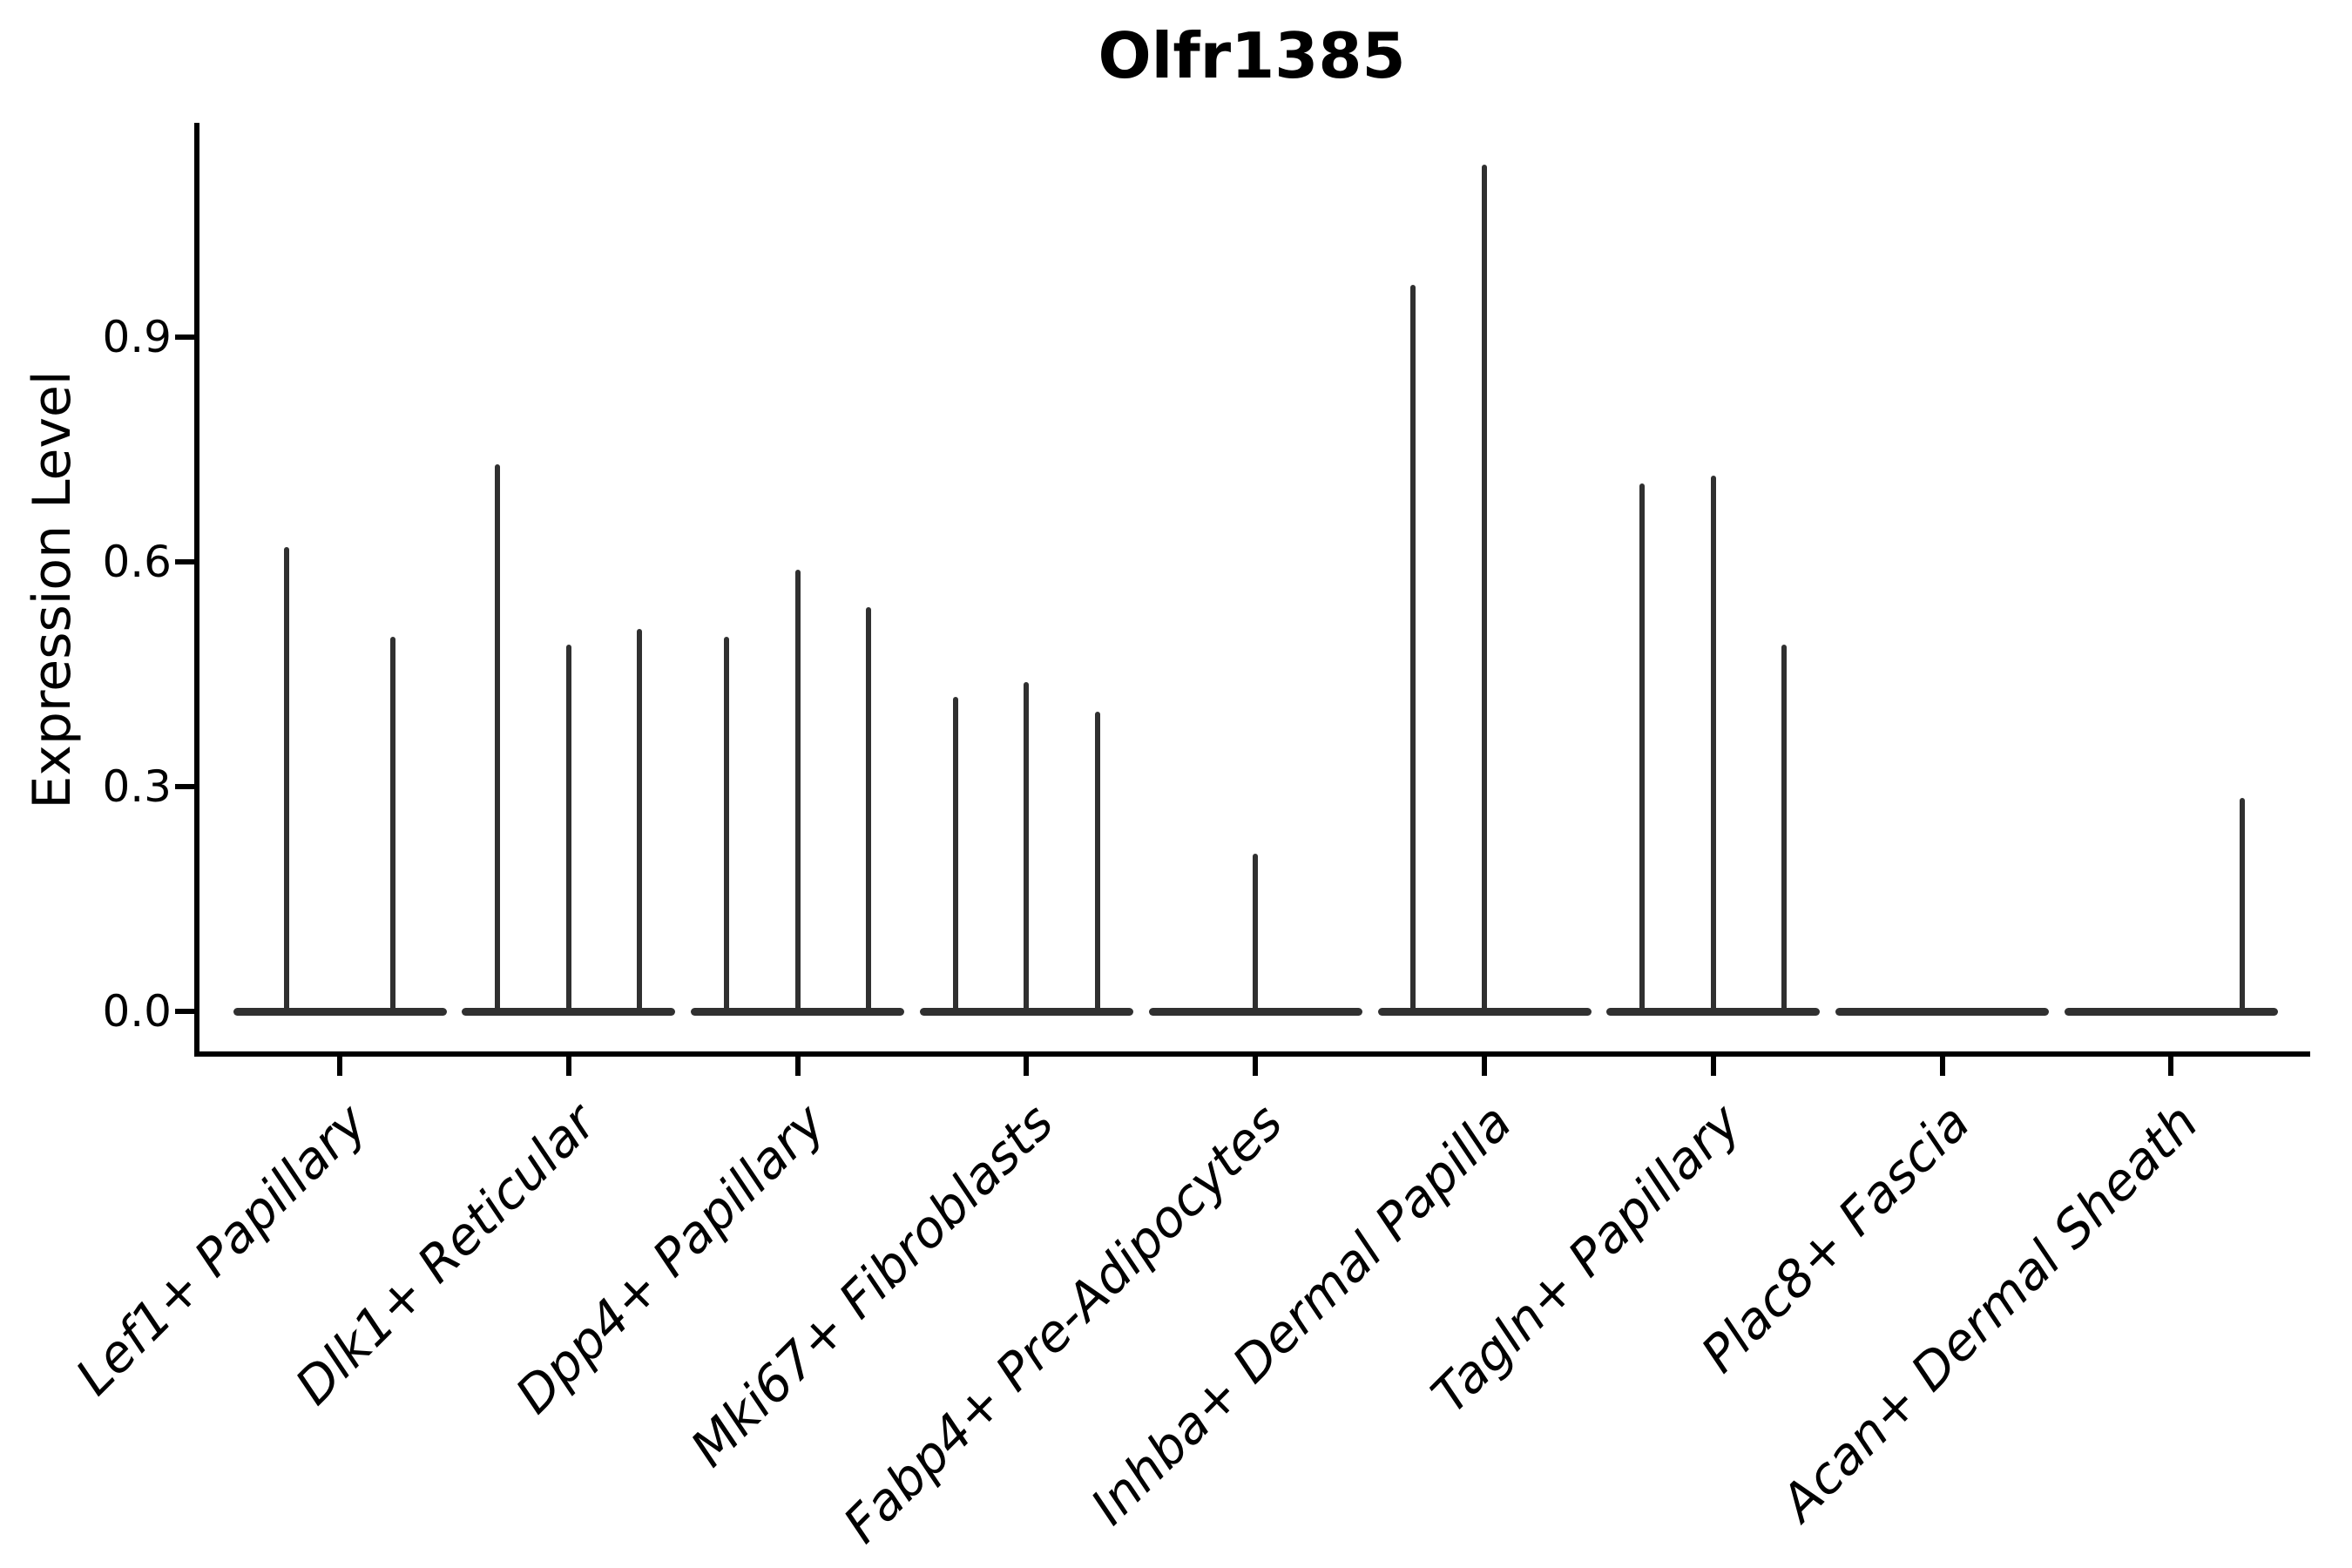  I want to click on y-tick-label: 0.9, so click(137, 337).